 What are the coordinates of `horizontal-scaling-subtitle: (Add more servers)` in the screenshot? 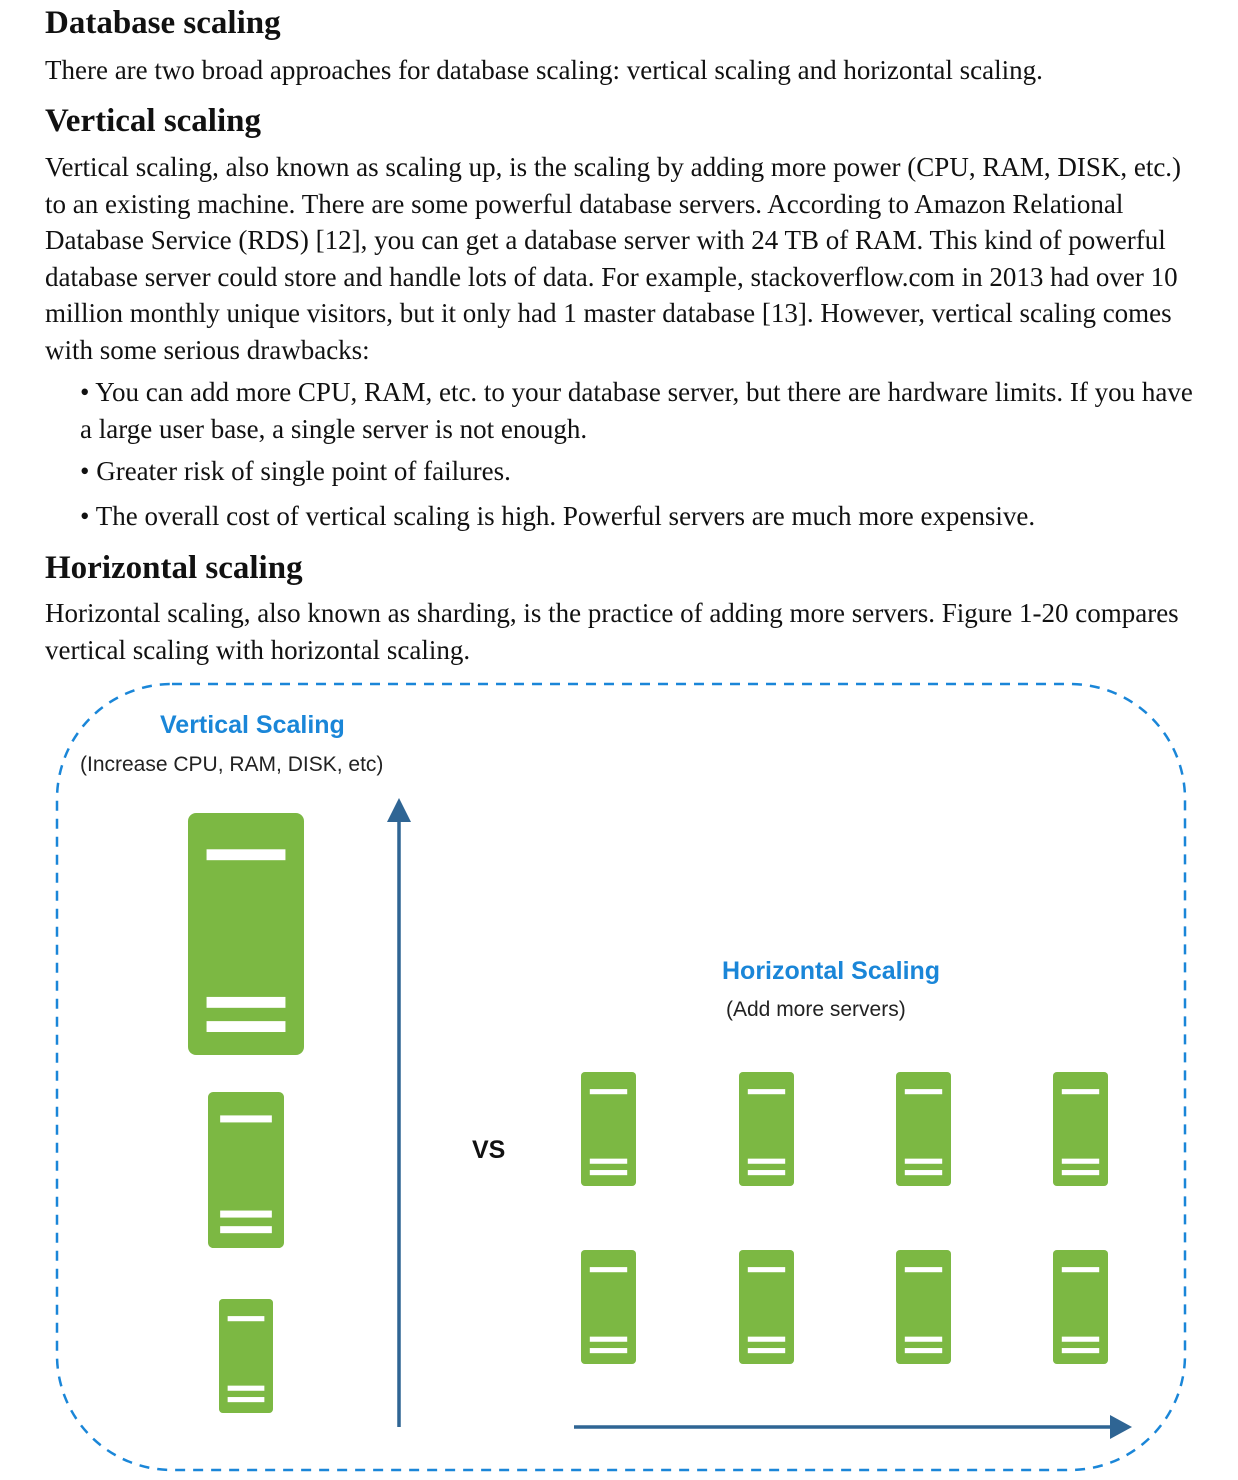 It's located at (816, 1009).